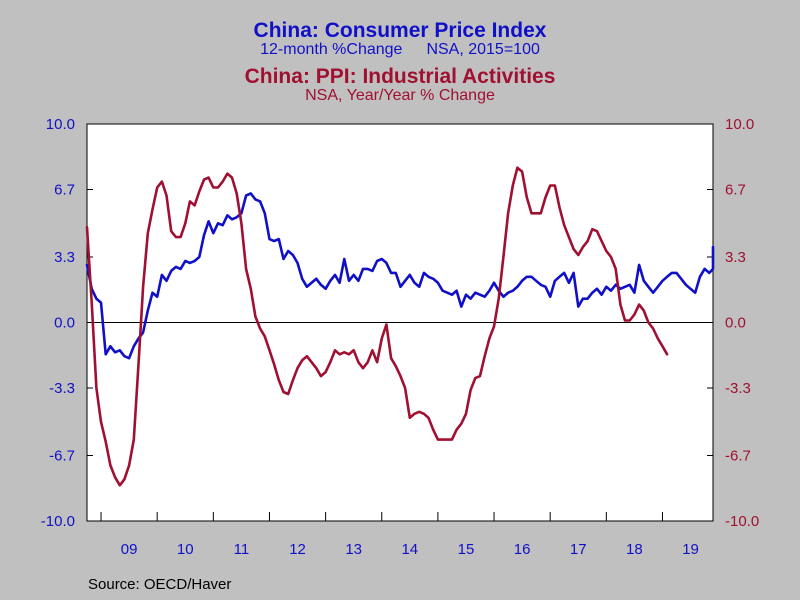  I want to click on x-tick-label: 18, so click(634, 549).